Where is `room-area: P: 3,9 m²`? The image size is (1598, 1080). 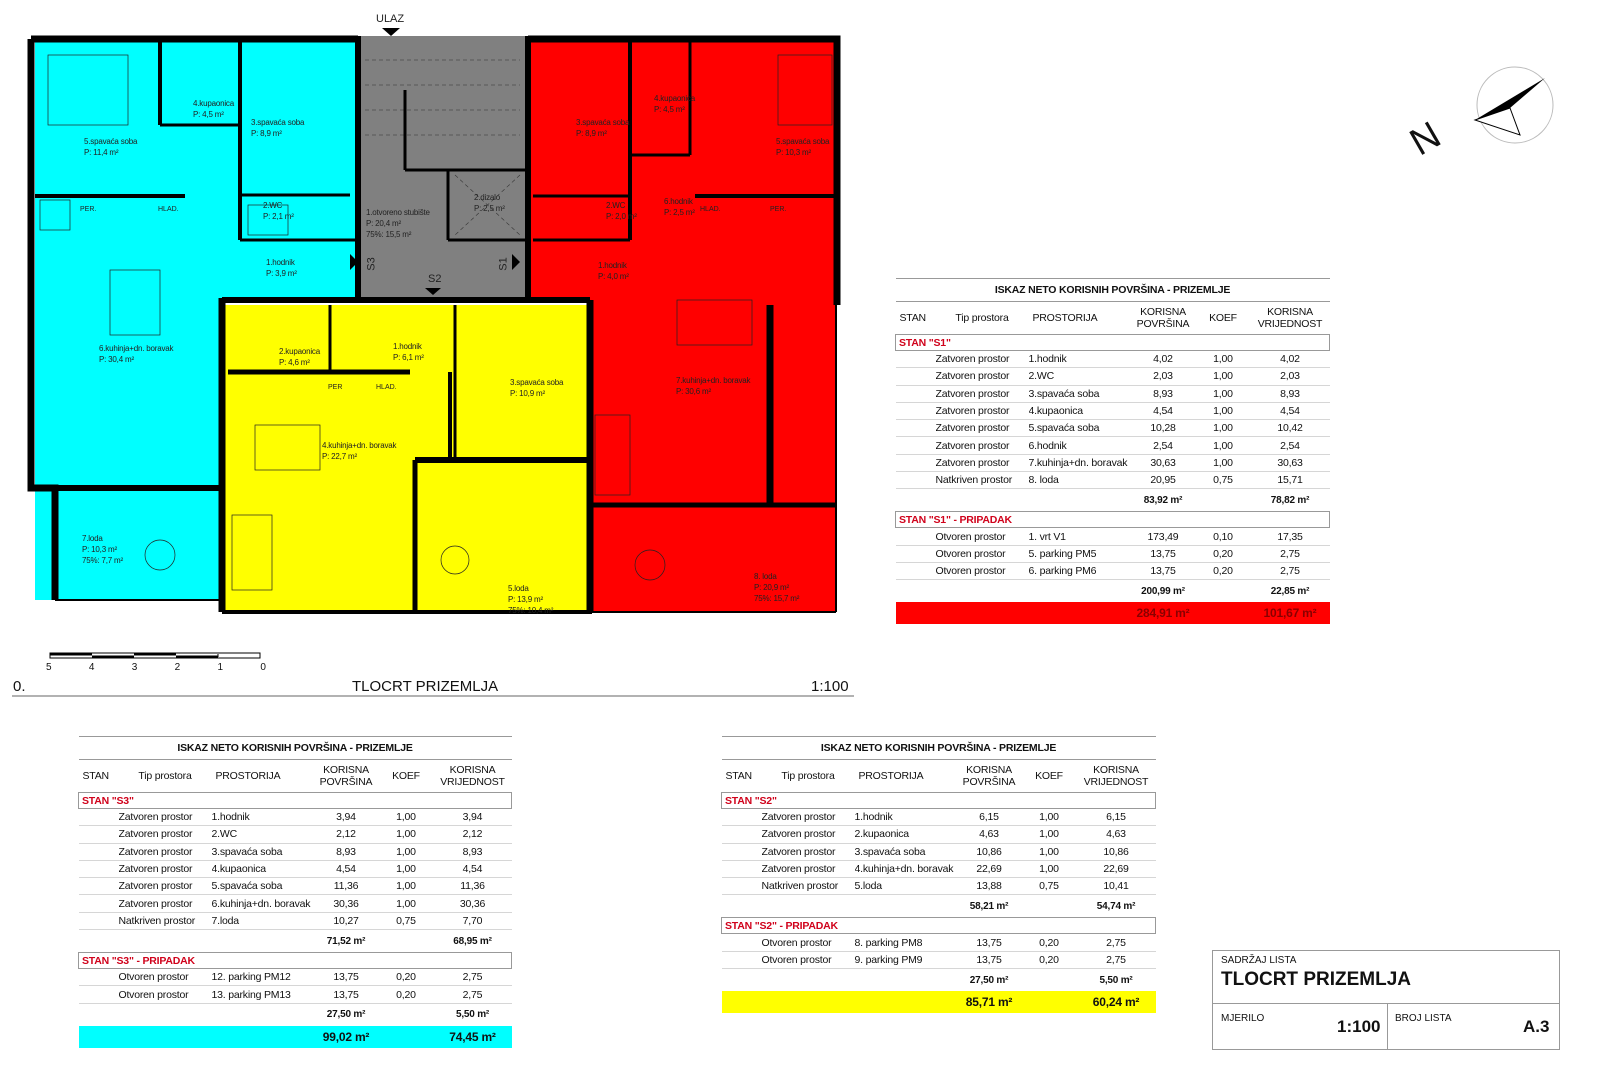
room-area: P: 3,9 m² is located at coordinates (281, 273).